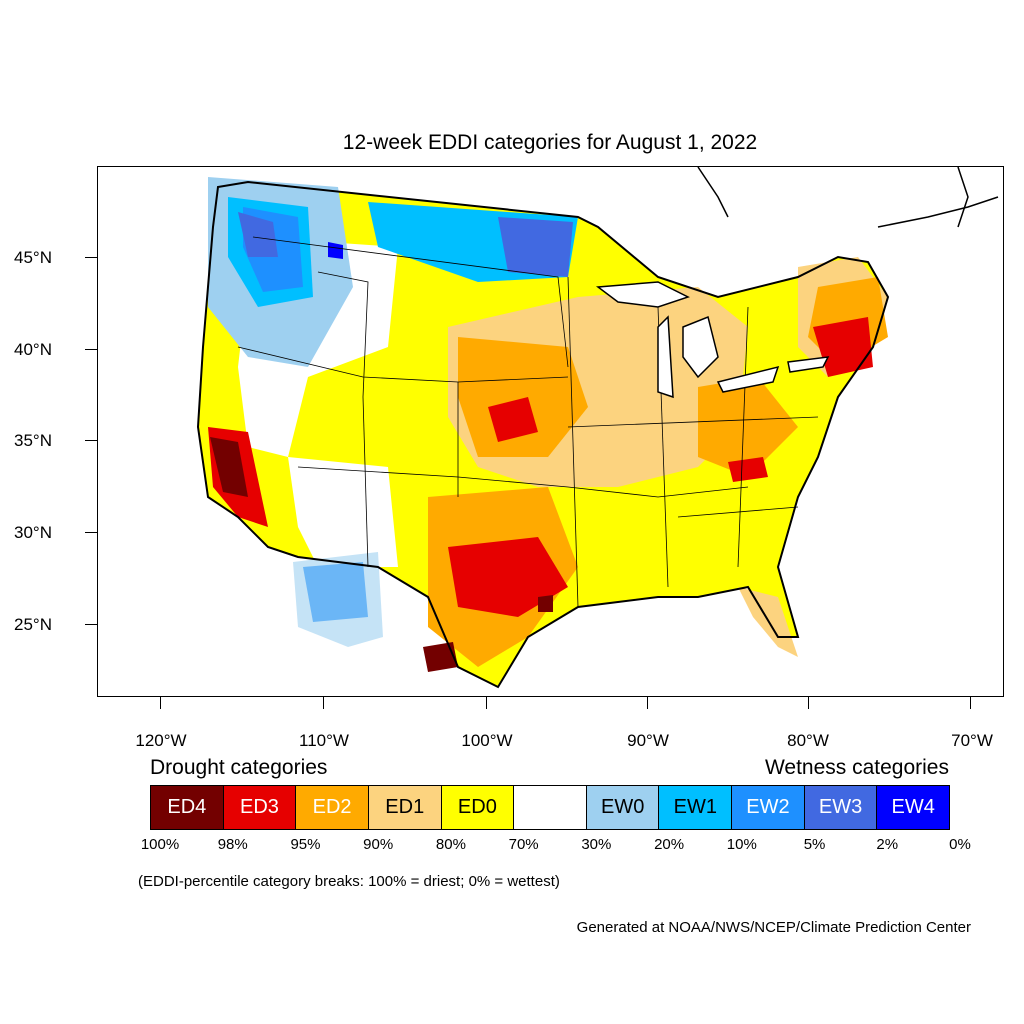 Image resolution: width=1024 pixels, height=1024 pixels. What do you see at coordinates (887, 844) in the screenshot?
I see `legend-break-label: 2%` at bounding box center [887, 844].